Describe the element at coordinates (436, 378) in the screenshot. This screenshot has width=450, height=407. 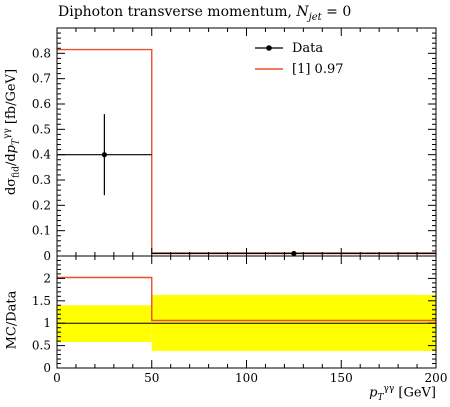
I see `xtick-label: 200` at that location.